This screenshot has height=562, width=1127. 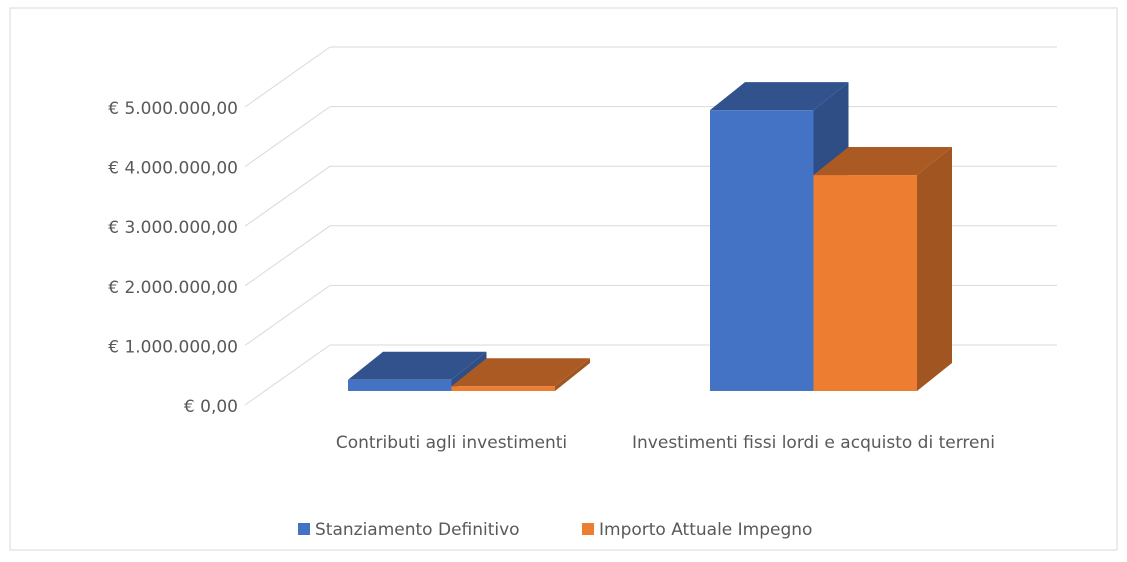 I want to click on y-tick-label: € 5.000.000,00, so click(x=173, y=109).